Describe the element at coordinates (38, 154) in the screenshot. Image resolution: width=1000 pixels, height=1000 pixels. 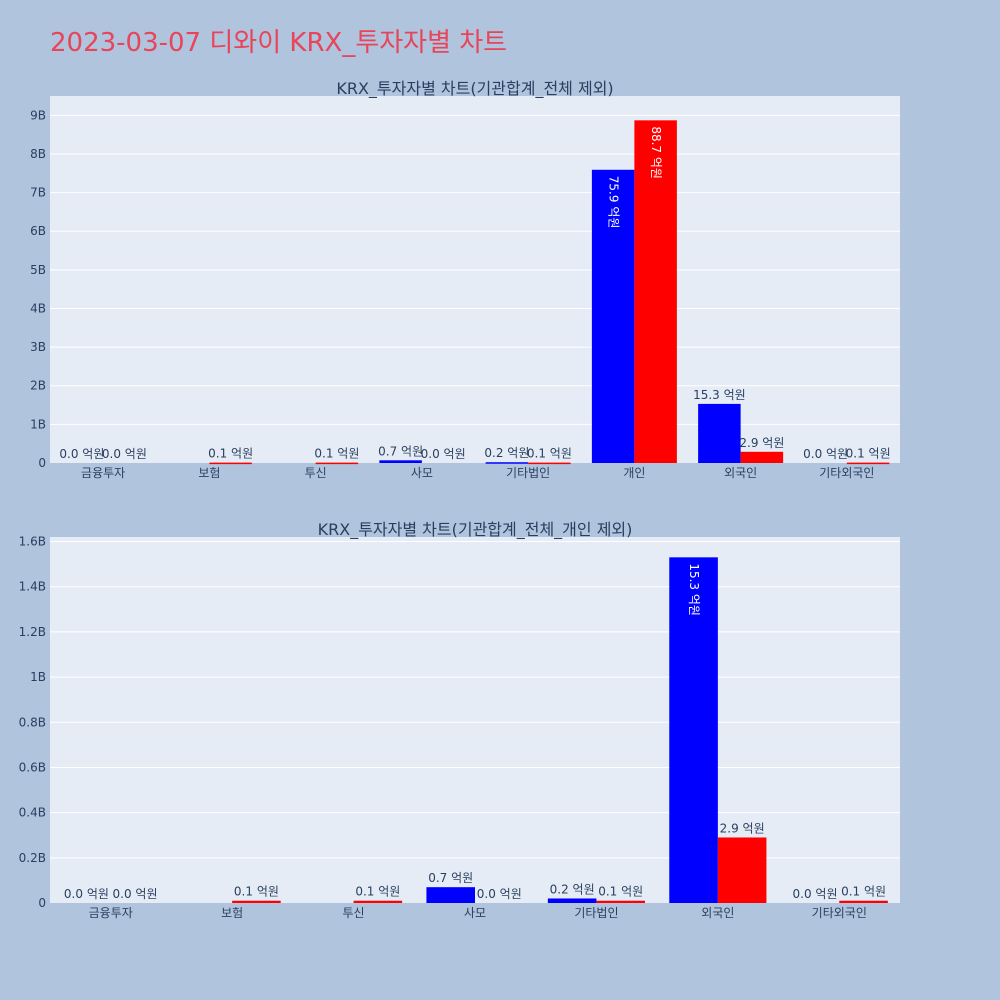
I see `y-tick-label: 8B` at that location.